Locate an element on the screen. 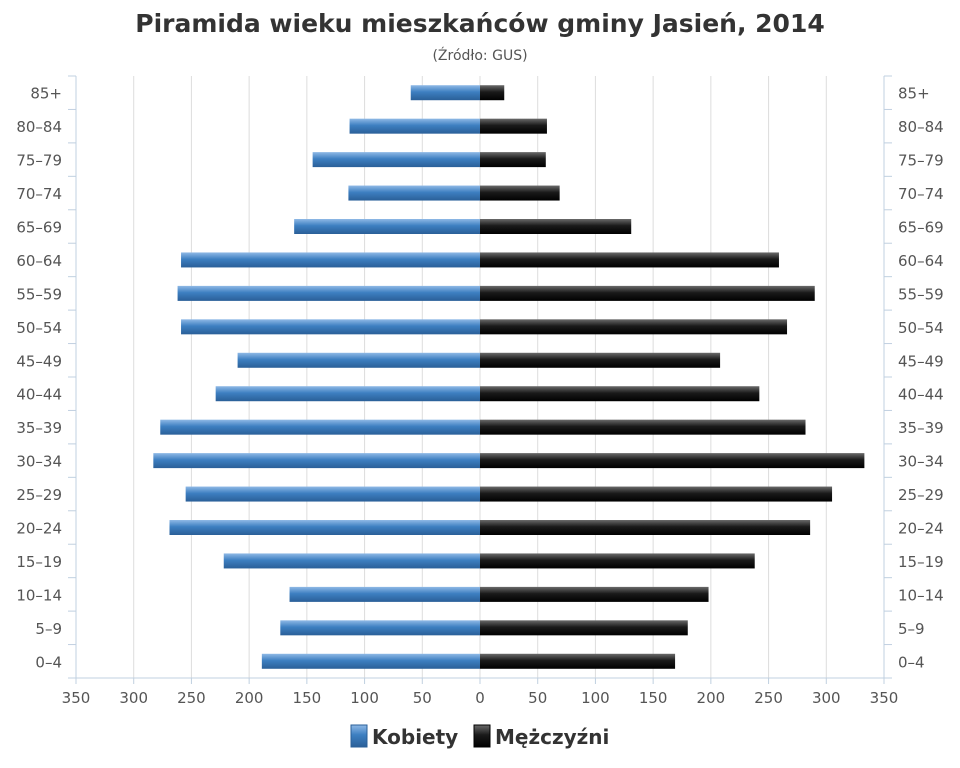 Image resolution: width=960 pixels, height=768 pixels. category-label-right: 85+ is located at coordinates (914, 94).